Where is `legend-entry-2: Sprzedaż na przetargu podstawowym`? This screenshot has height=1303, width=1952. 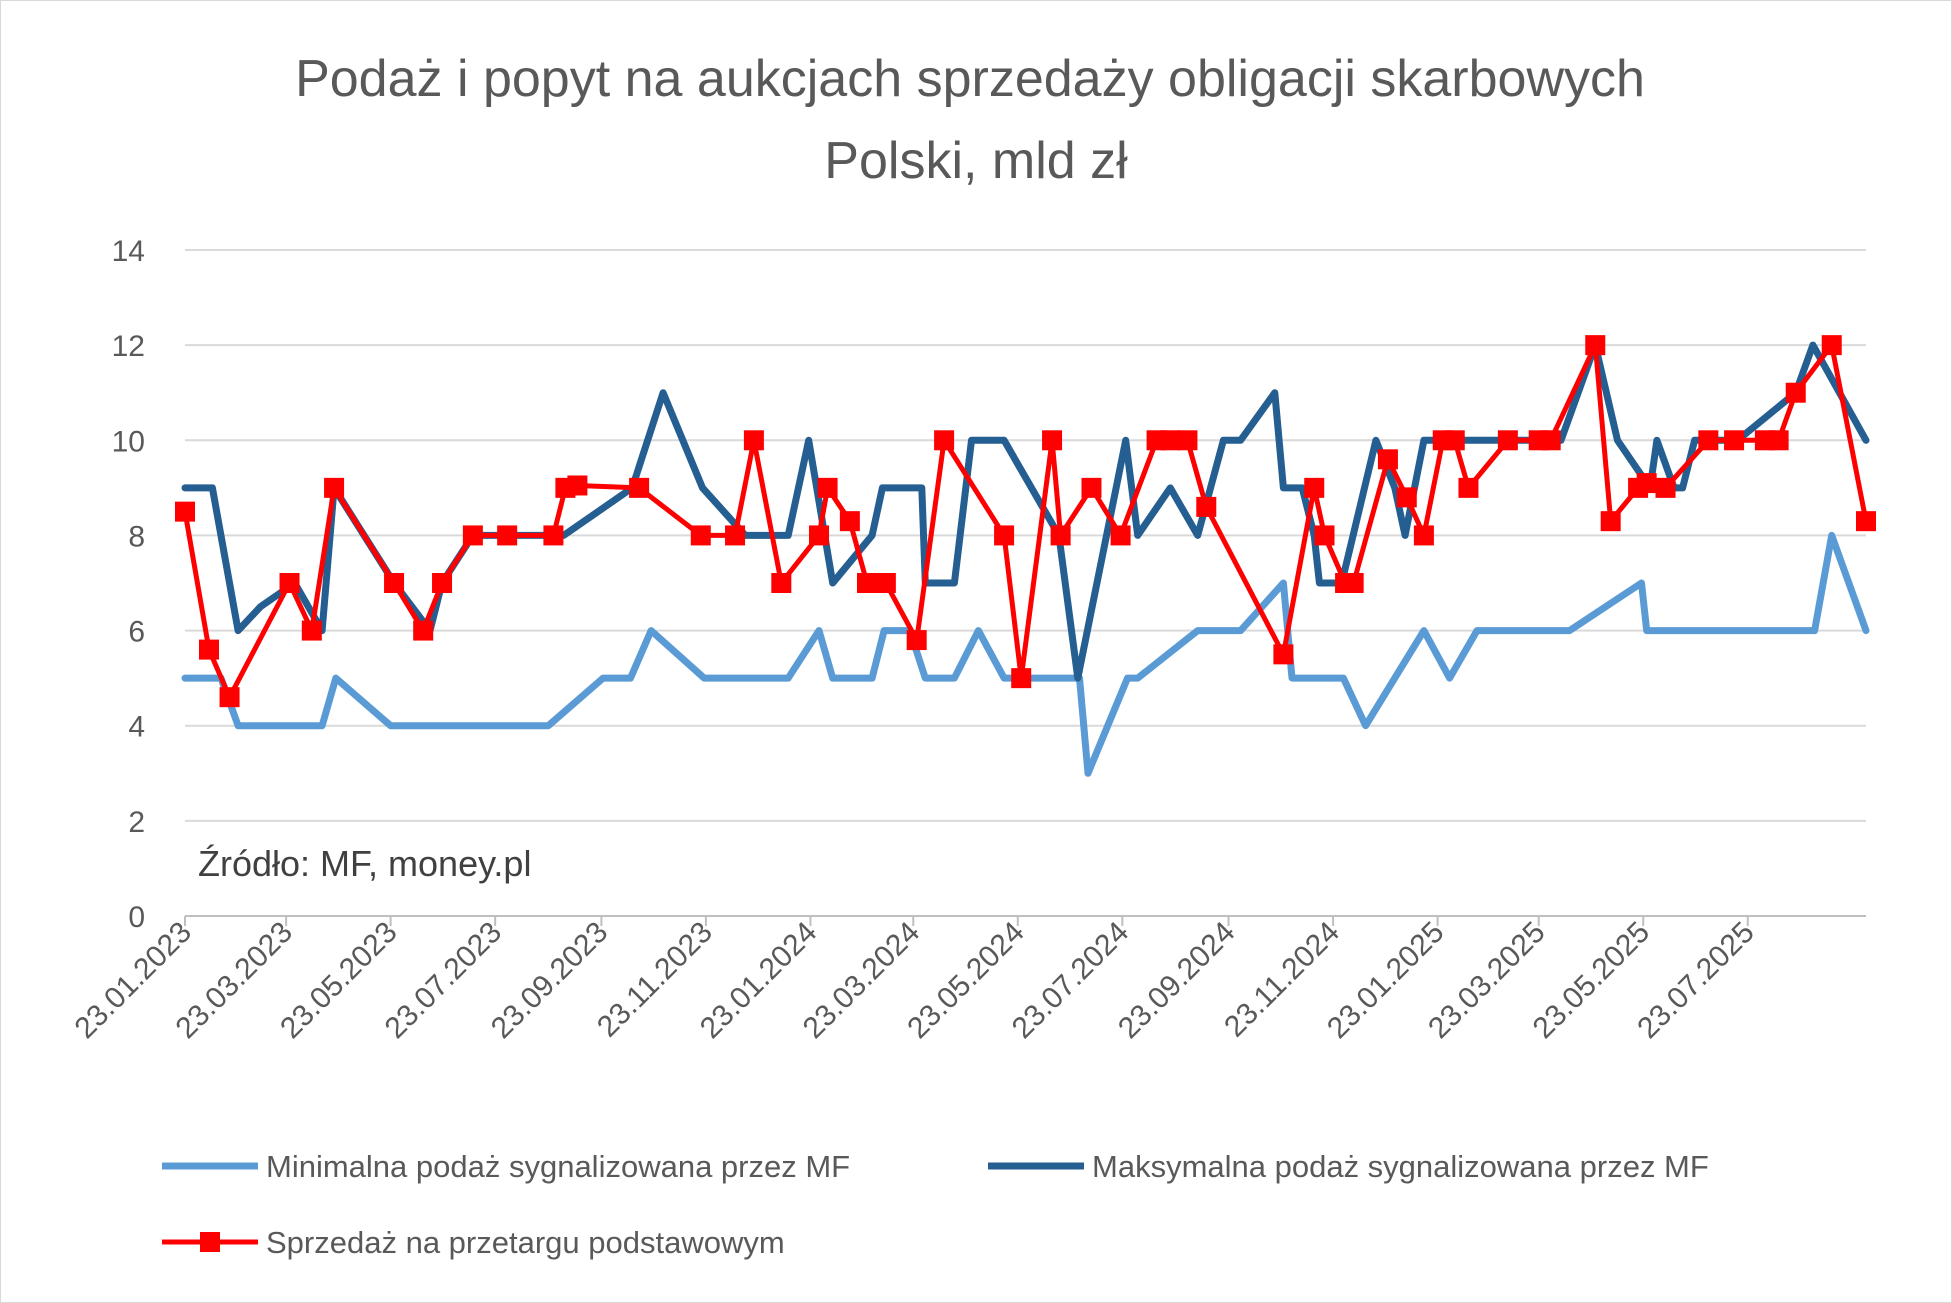
legend-entry-2: Sprzedaż na przetargu podstawowym is located at coordinates (473, 1242).